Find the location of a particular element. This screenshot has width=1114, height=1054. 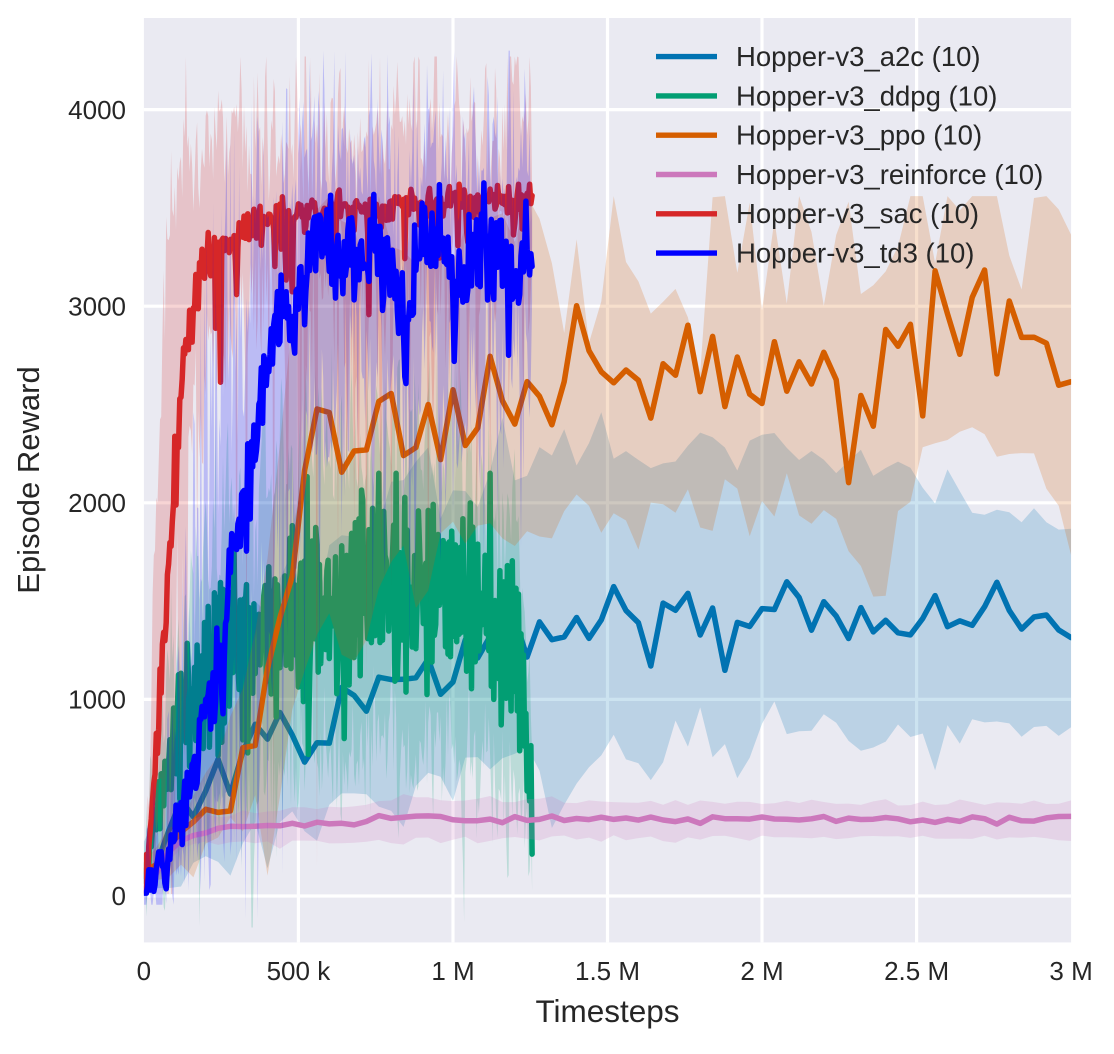

svg-text: Timesteps is located at coordinates (607, 1011).